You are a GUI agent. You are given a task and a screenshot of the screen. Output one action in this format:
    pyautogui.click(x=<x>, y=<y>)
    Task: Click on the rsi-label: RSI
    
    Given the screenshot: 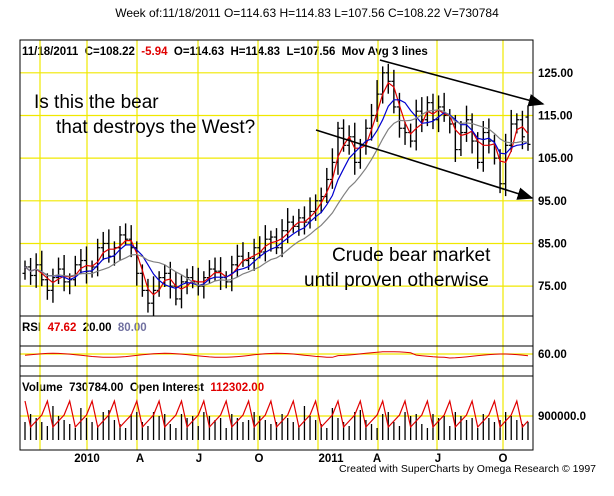 What is the action you would take?
    pyautogui.click(x=32, y=328)
    